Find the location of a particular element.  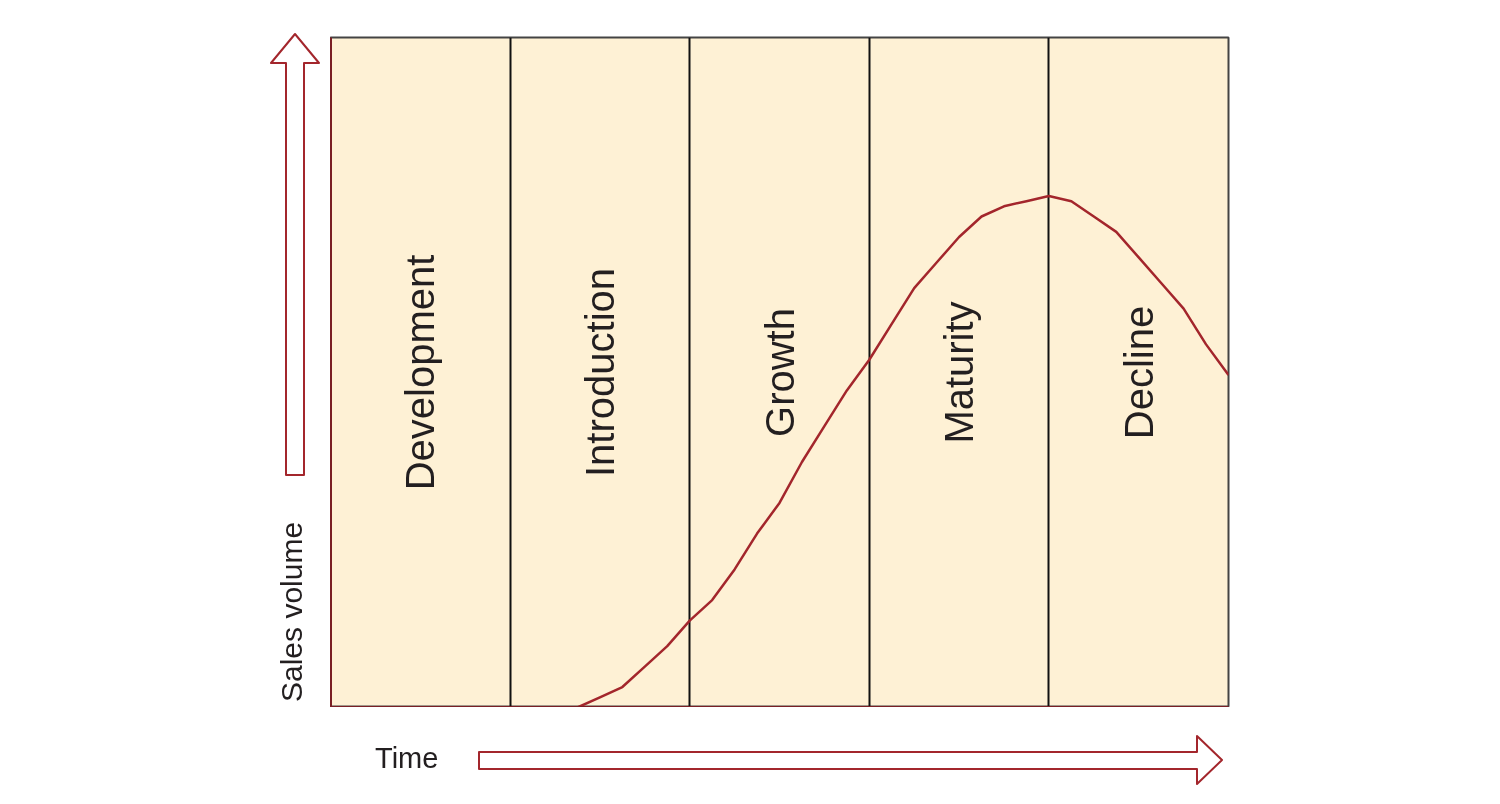

annotation: Decline is located at coordinates (1138, 372).